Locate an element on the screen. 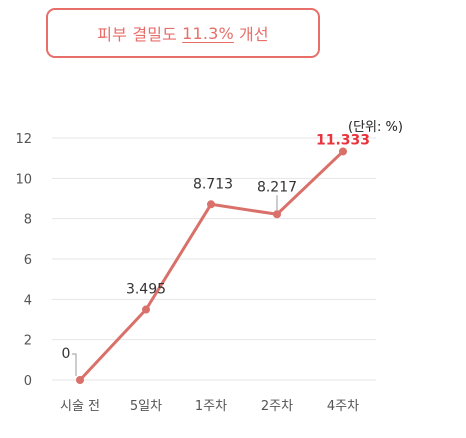  x-tick-label: 2주차 is located at coordinates (277, 406).